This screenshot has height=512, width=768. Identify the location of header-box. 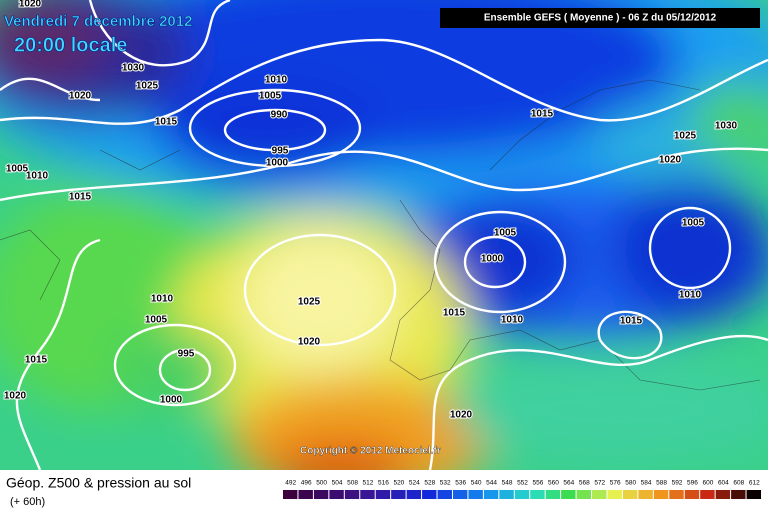
(600, 18).